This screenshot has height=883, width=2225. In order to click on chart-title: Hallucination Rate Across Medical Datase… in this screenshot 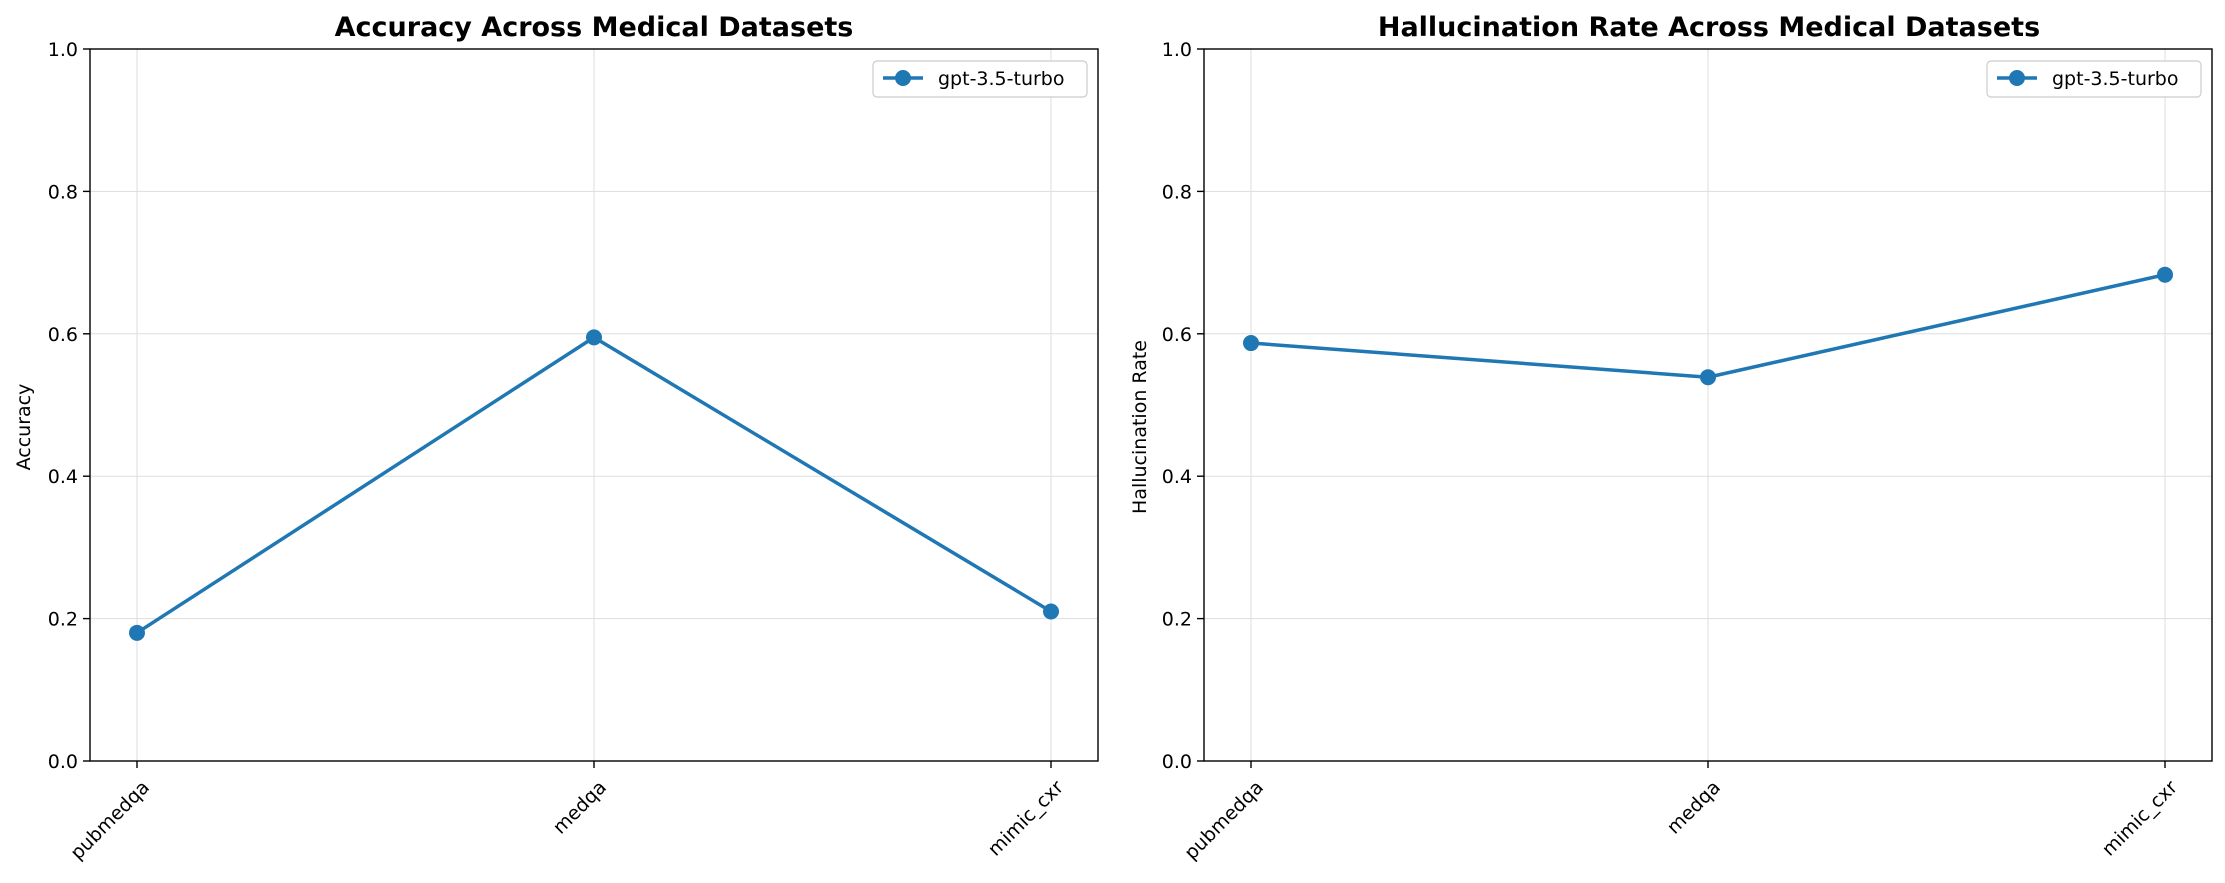, I will do `click(1709, 27)`.